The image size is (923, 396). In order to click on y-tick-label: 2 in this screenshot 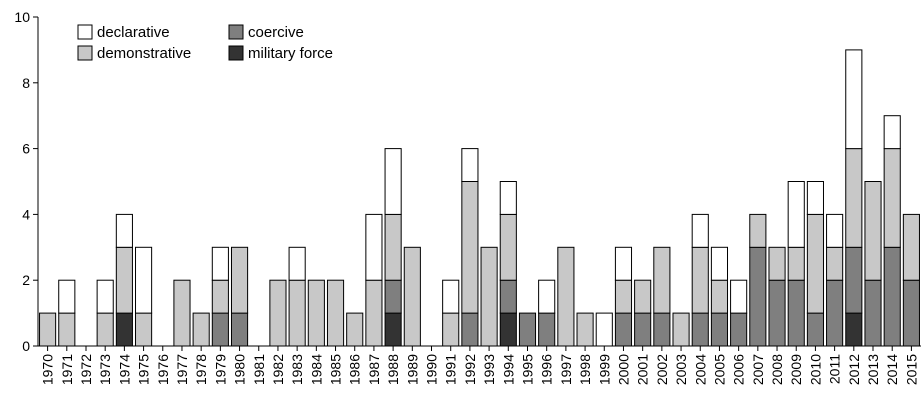, I will do `click(26, 280)`.